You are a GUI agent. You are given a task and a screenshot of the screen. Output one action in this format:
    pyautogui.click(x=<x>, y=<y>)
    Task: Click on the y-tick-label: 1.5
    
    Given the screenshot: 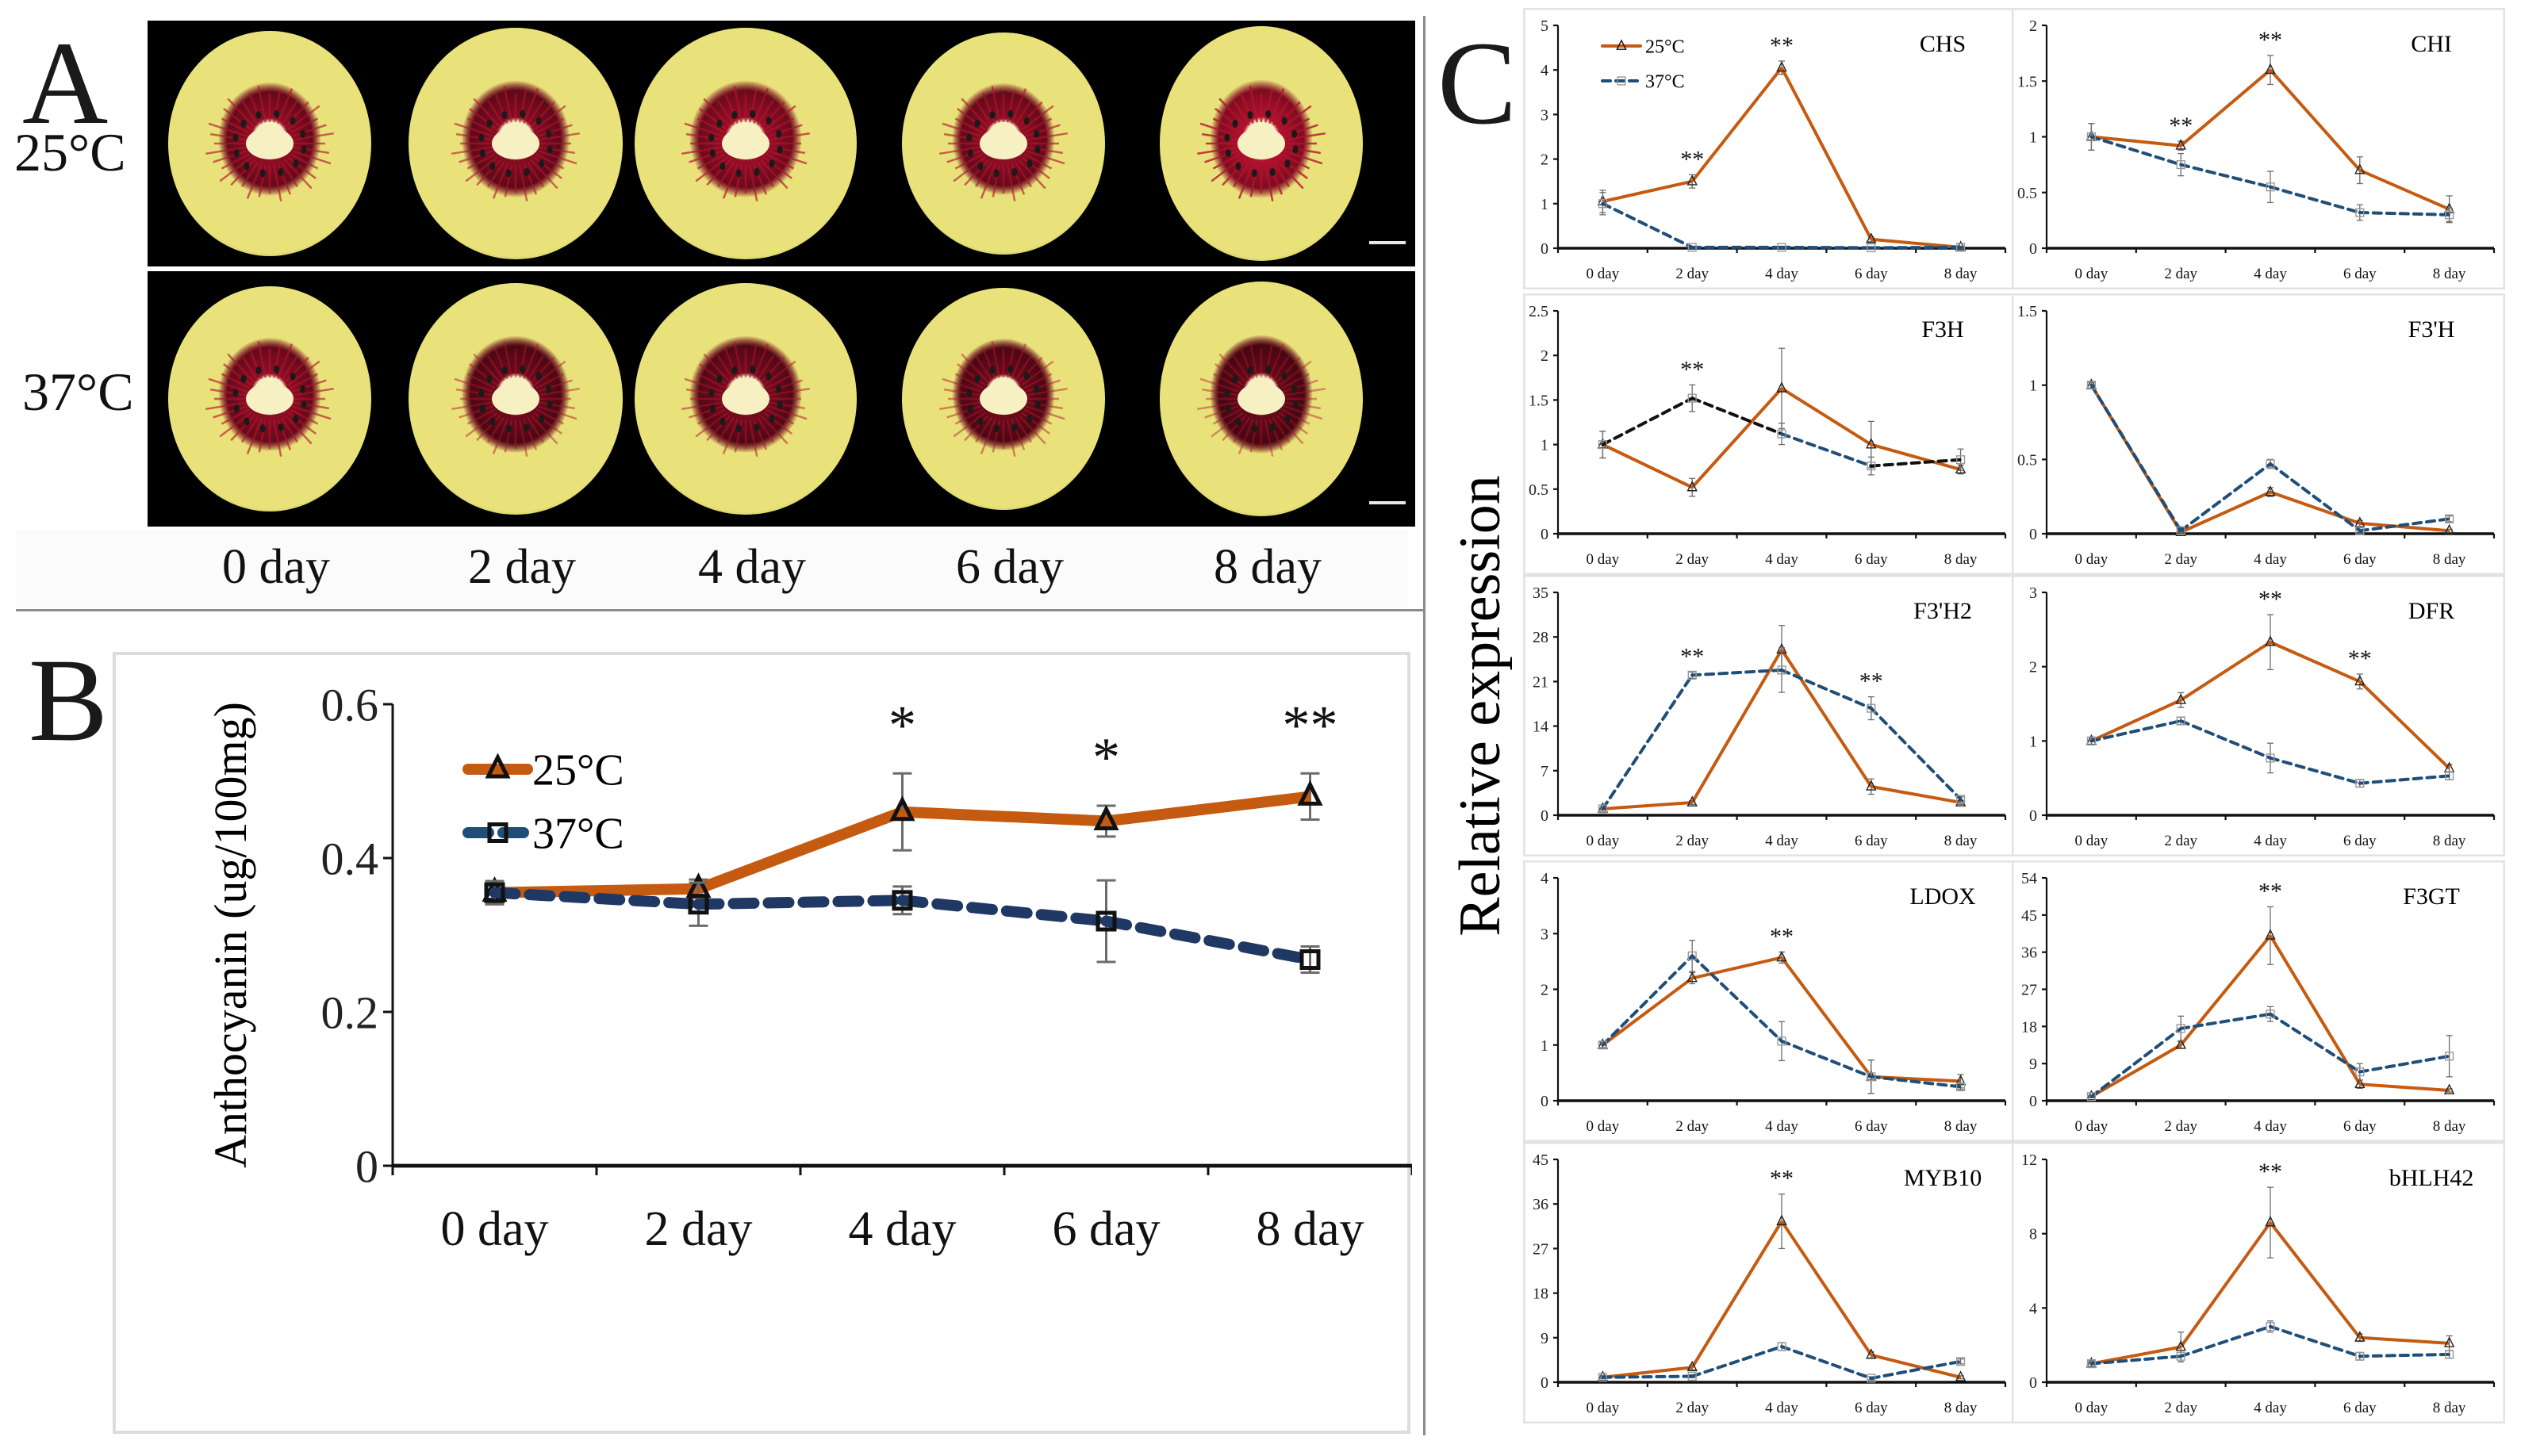 What is the action you would take?
    pyautogui.click(x=2027, y=311)
    